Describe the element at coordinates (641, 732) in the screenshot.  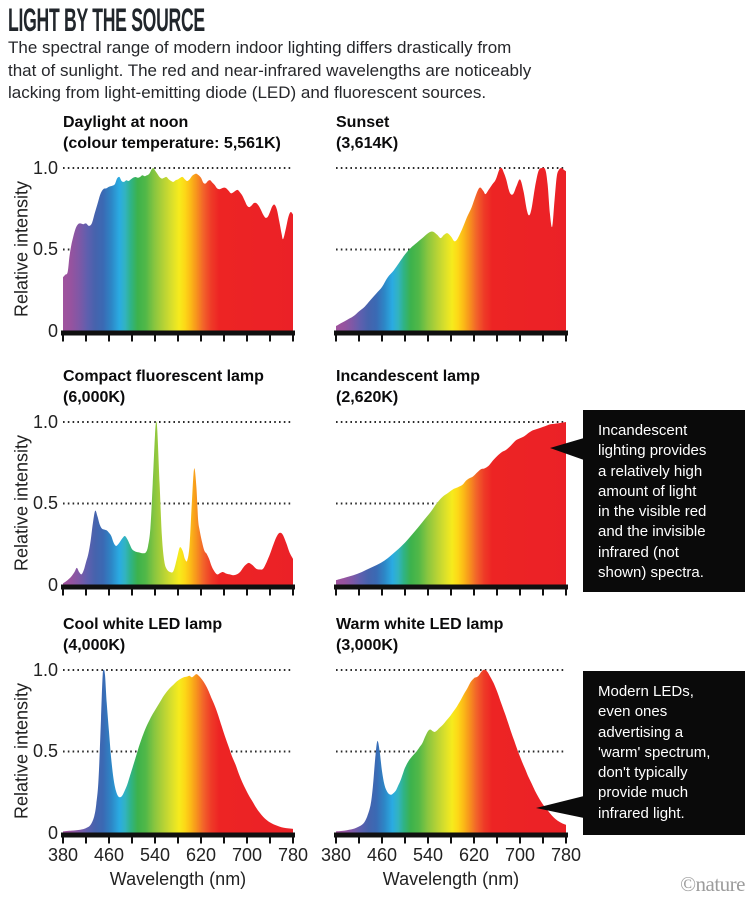
I see `callout-line: advertising a` at that location.